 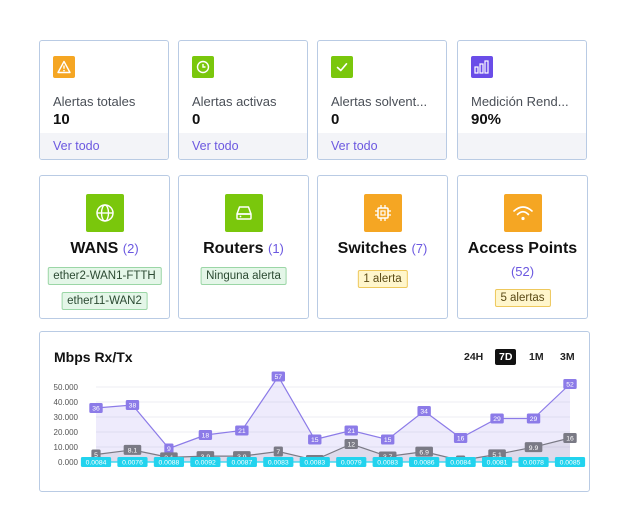 I want to click on svg-text: 5.1, so click(x=497, y=455).